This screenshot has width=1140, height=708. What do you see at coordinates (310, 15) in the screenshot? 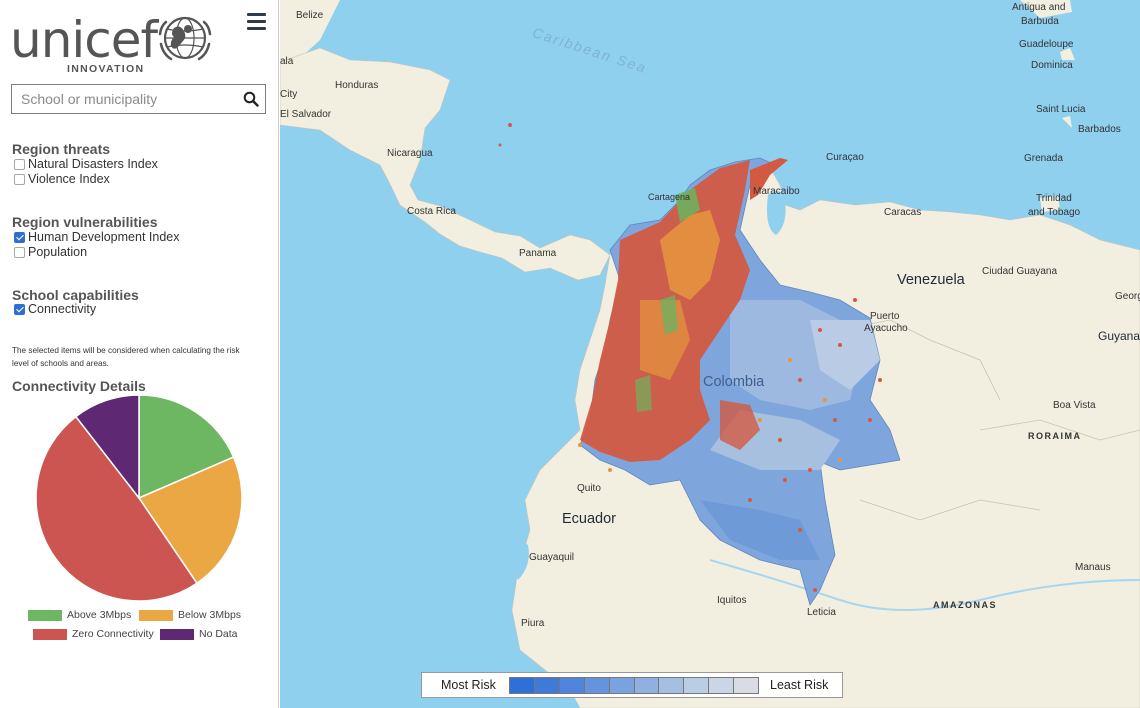
I see `map-label-belize: Belize` at bounding box center [310, 15].